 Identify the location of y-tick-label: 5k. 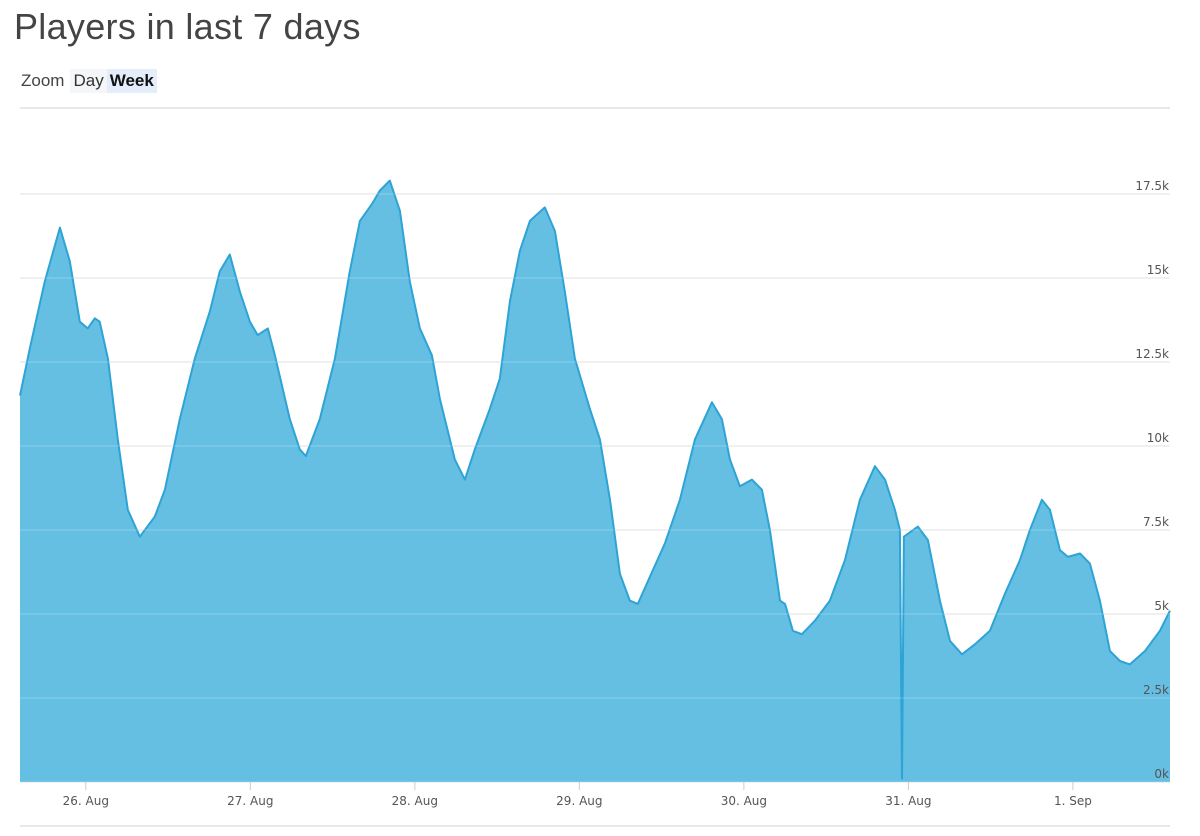
(1161, 606).